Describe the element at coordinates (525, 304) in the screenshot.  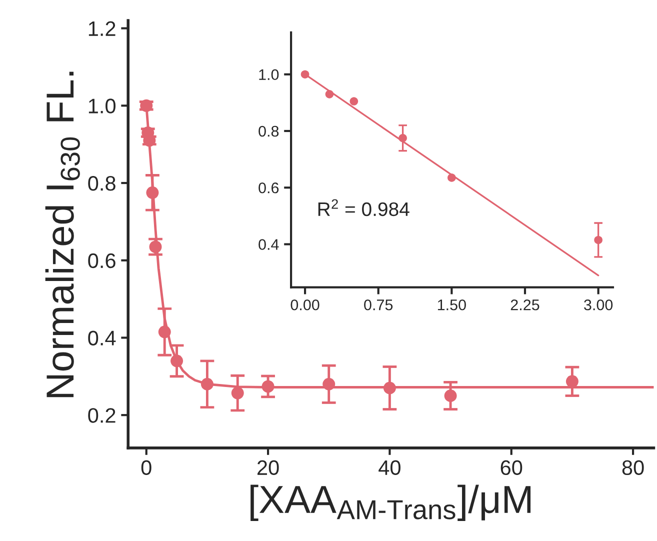
I see `x-tick-label: 2.25` at that location.